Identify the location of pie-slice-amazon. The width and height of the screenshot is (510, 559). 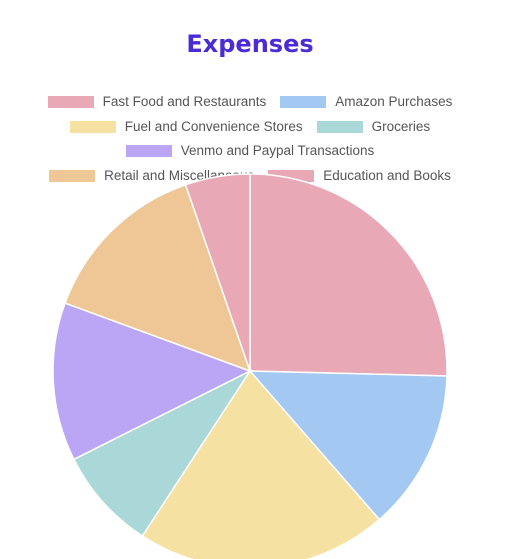
(348, 445).